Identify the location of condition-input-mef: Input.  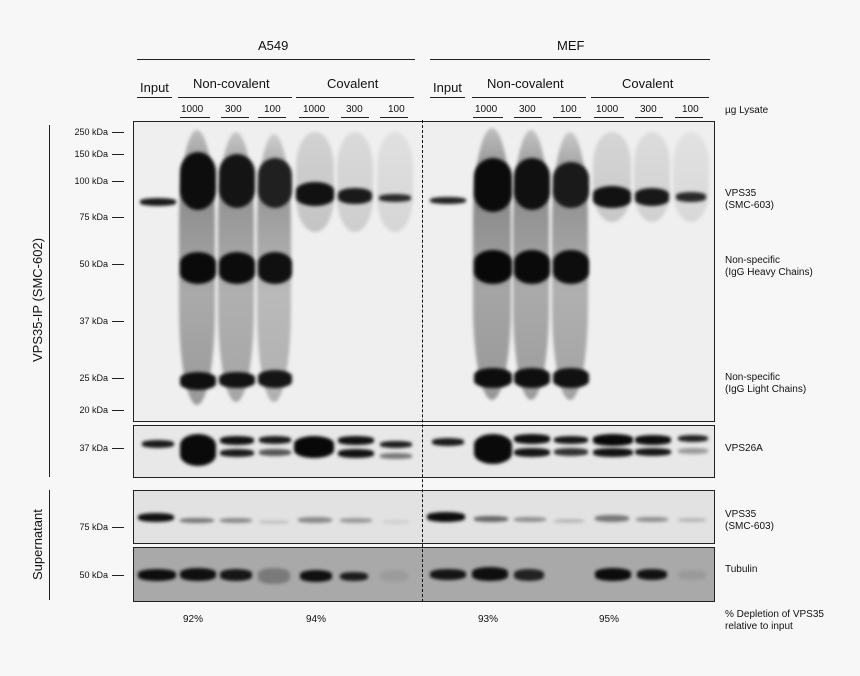
(447, 87).